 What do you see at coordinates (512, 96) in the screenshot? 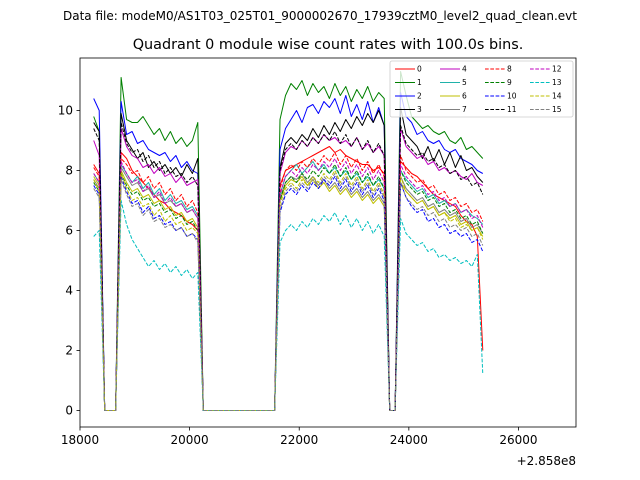
I see `legend-label-10: 10` at bounding box center [512, 96].